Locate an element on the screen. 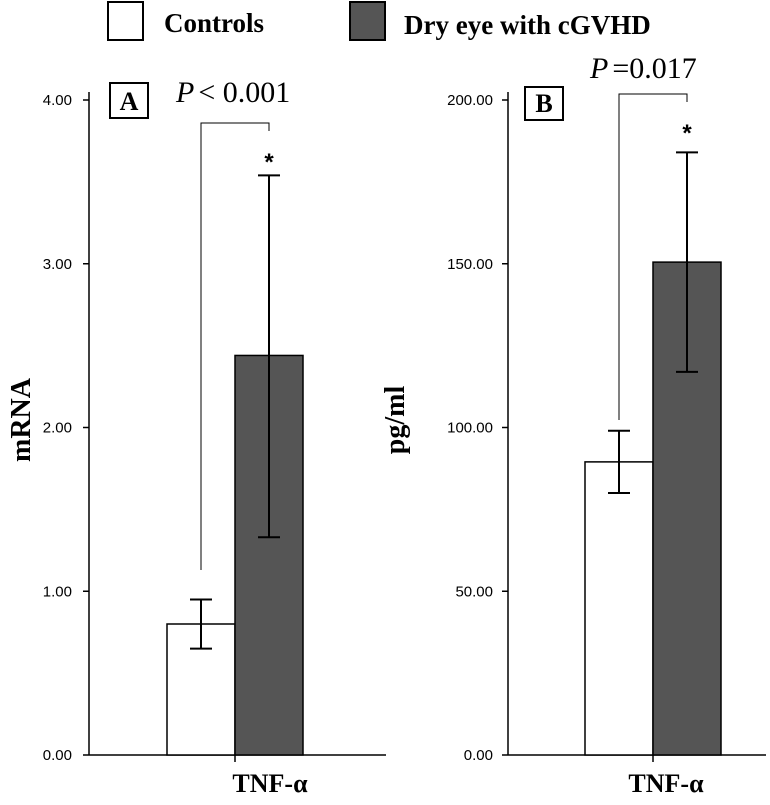 The height and width of the screenshot is (805, 770). p-symbol-b: P is located at coordinates (598, 68).